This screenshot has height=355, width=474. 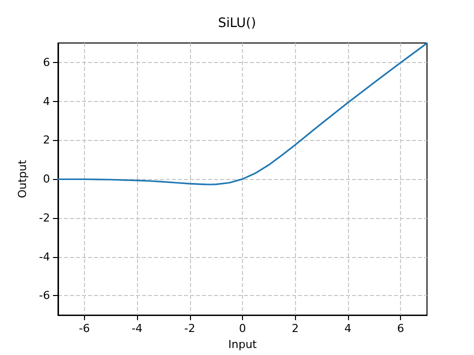 I want to click on x-axis-title: Input, so click(x=243, y=344).